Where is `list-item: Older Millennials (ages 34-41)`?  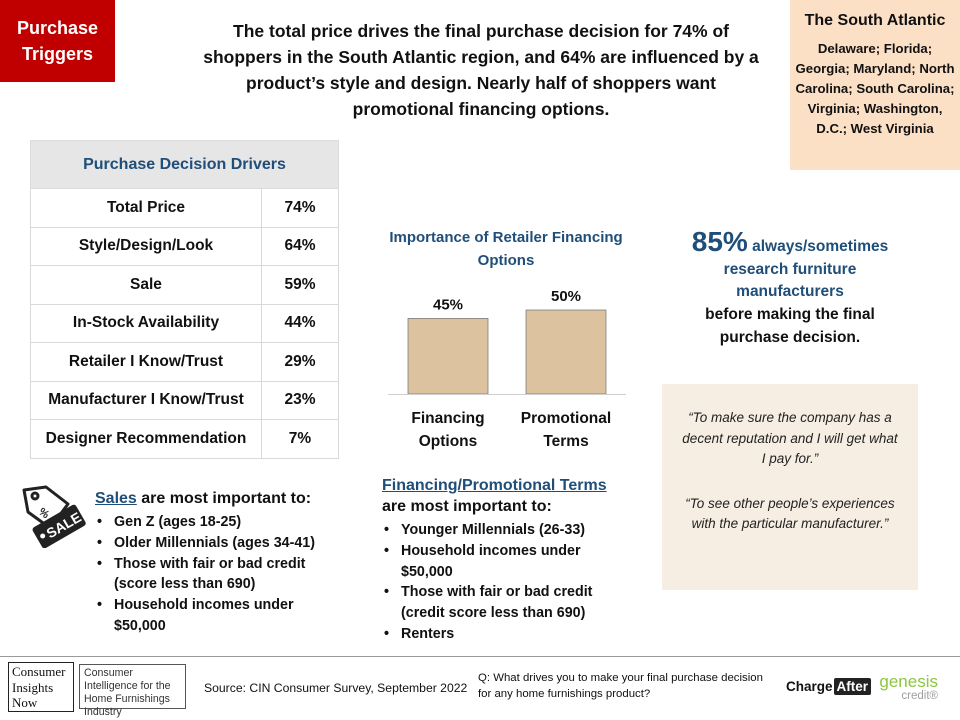 list-item: Older Millennials (ages 34-41) is located at coordinates (220, 543).